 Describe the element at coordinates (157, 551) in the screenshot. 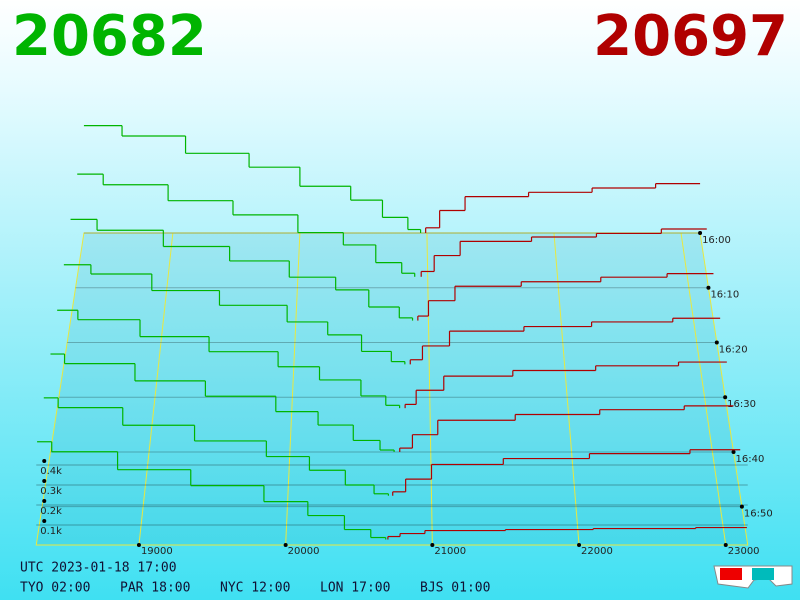

I see `x-tick-label: 19000` at that location.